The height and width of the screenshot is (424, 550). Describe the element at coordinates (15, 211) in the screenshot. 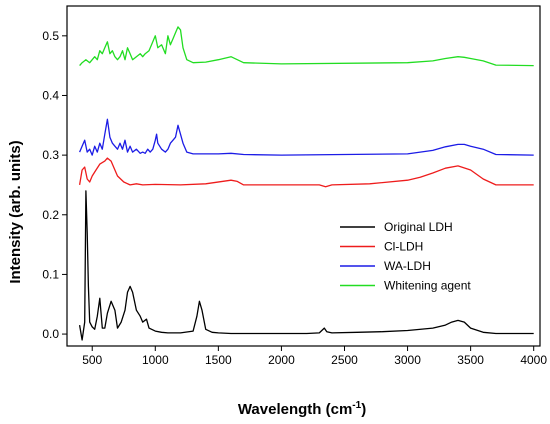

I see `y-axis-title: Intensity (arb. units)` at that location.